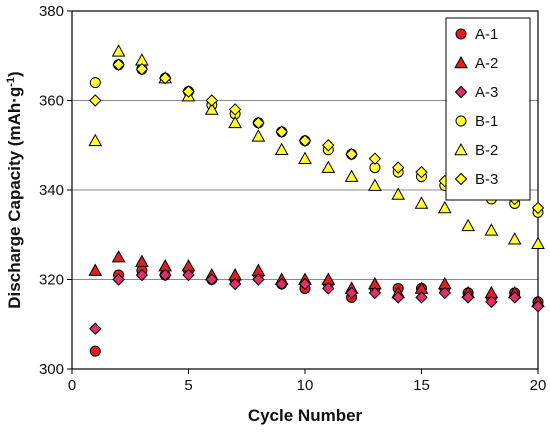  I want to click on legend-label: B-2, so click(486, 150).